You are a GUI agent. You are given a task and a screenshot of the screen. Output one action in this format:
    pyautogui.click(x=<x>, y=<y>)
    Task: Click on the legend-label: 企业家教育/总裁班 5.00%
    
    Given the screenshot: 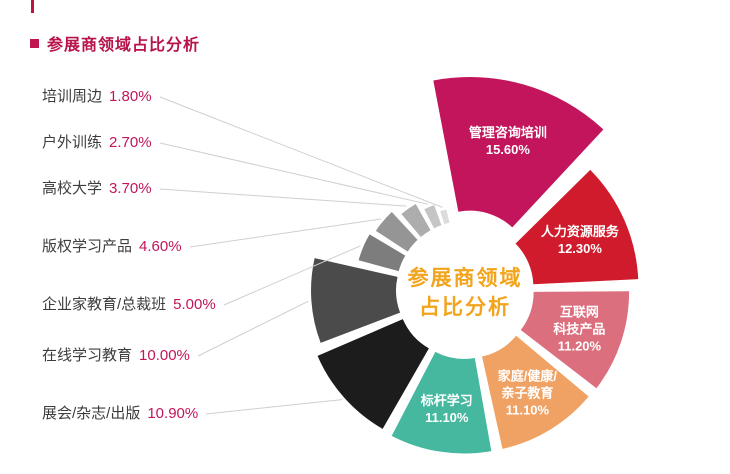 What is the action you would take?
    pyautogui.click(x=129, y=305)
    